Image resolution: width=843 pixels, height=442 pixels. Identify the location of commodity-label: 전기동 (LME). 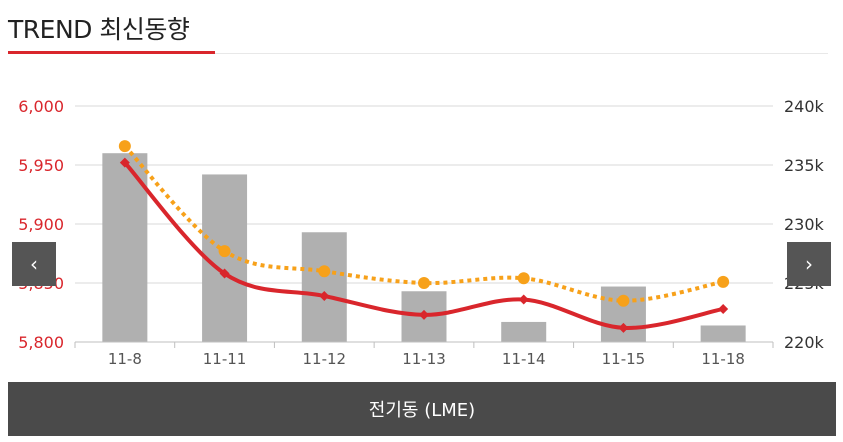
(422, 410).